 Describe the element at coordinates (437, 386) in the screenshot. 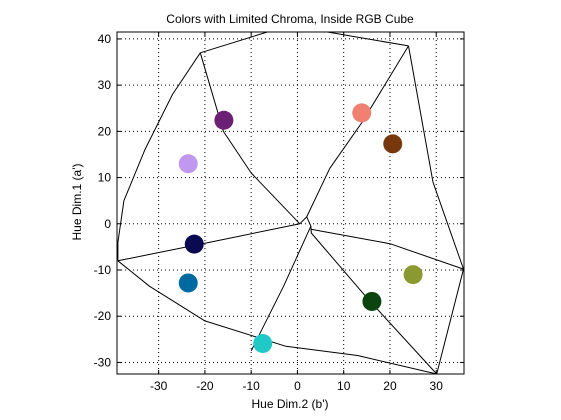

I see `x-tick-label: 30` at that location.